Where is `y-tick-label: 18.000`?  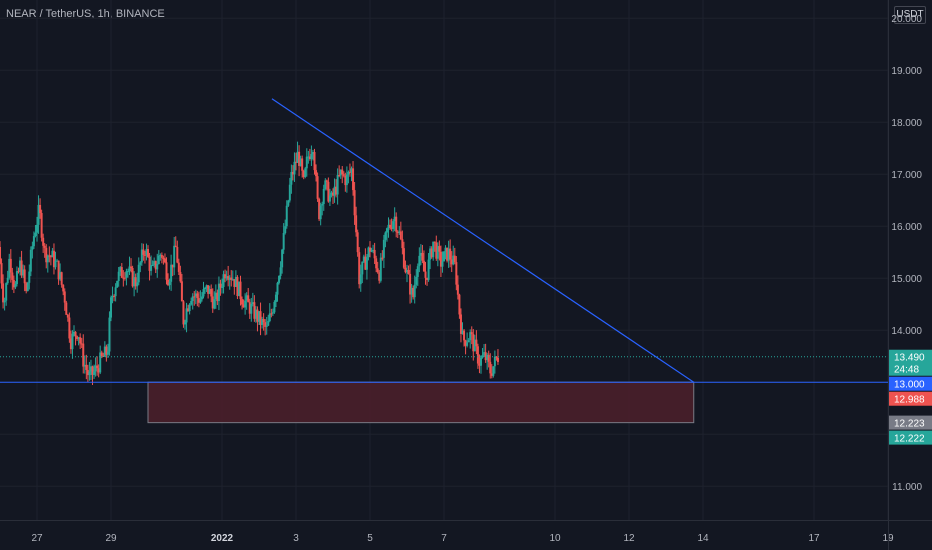
y-tick-label: 18.000 is located at coordinates (906, 123).